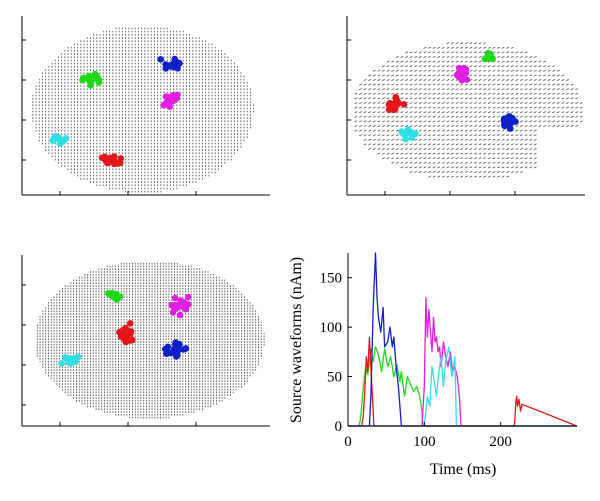 The width and height of the screenshot is (600, 501). What do you see at coordinates (500, 442) in the screenshot?
I see `x-tick-label: 200` at bounding box center [500, 442].